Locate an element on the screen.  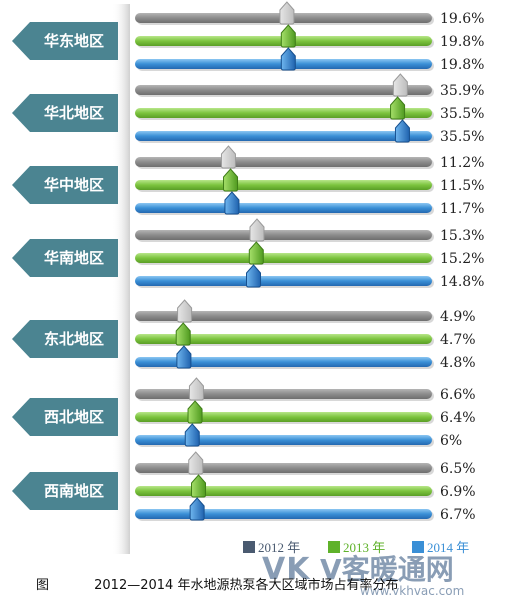
legend: 2012 年 2013 年 2014 年 is located at coordinates (356, 547).